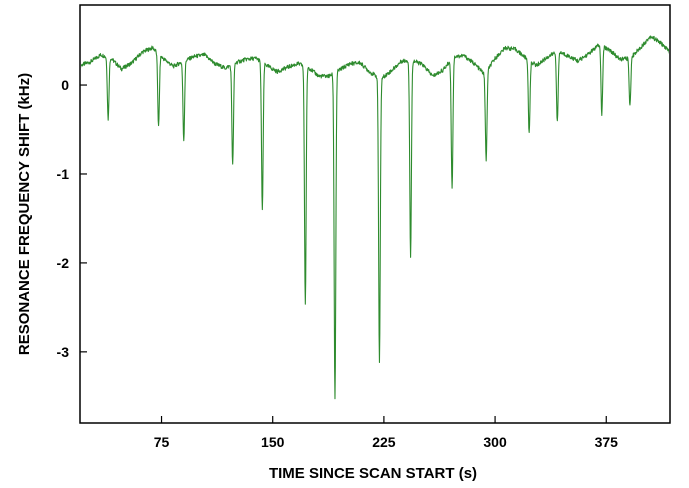 The image size is (689, 488). What do you see at coordinates (607, 442) in the screenshot?
I see `x-tick-label: 375` at bounding box center [607, 442].